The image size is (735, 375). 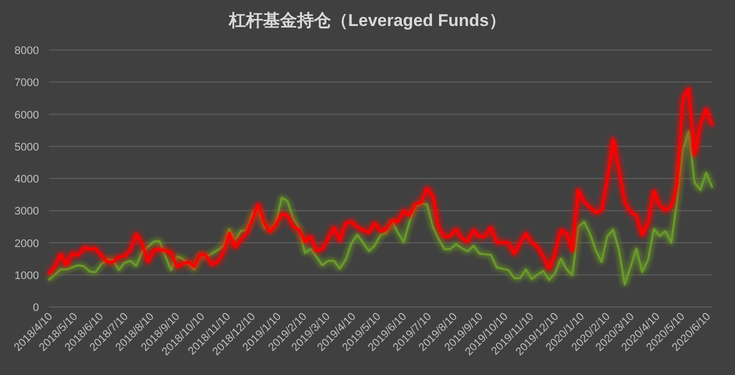 I want to click on y-tick-label: 4000, so click(x=26, y=180).